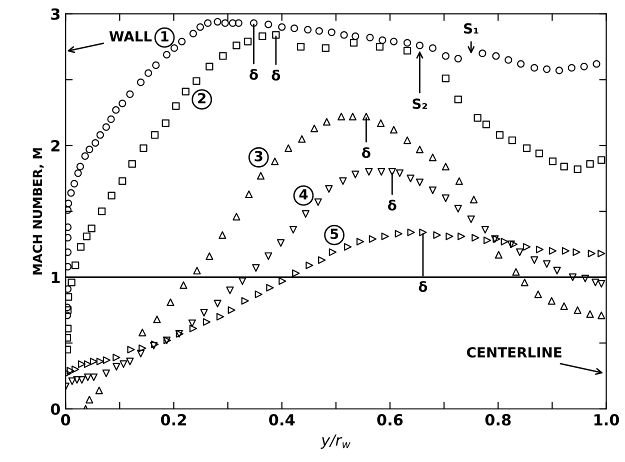  Describe the element at coordinates (498, 420) in the screenshot. I see `x-tick-label: 0.8` at that location.